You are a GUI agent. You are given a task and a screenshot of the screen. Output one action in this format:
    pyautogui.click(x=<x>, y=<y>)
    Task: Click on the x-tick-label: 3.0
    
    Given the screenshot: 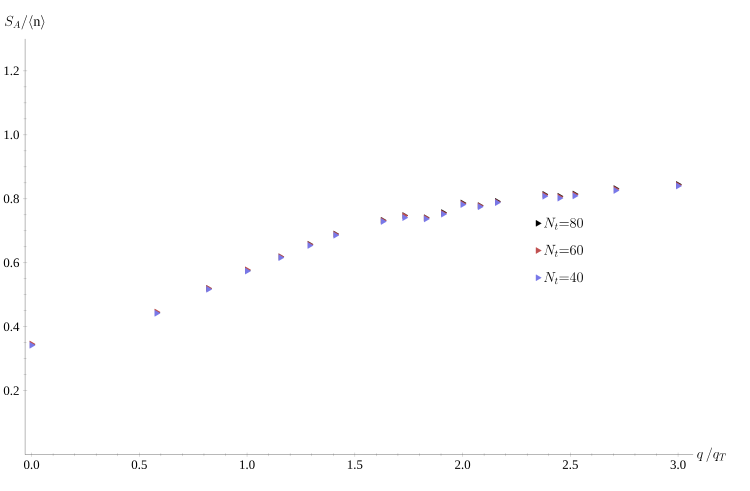 What is the action you would take?
    pyautogui.click(x=678, y=465)
    